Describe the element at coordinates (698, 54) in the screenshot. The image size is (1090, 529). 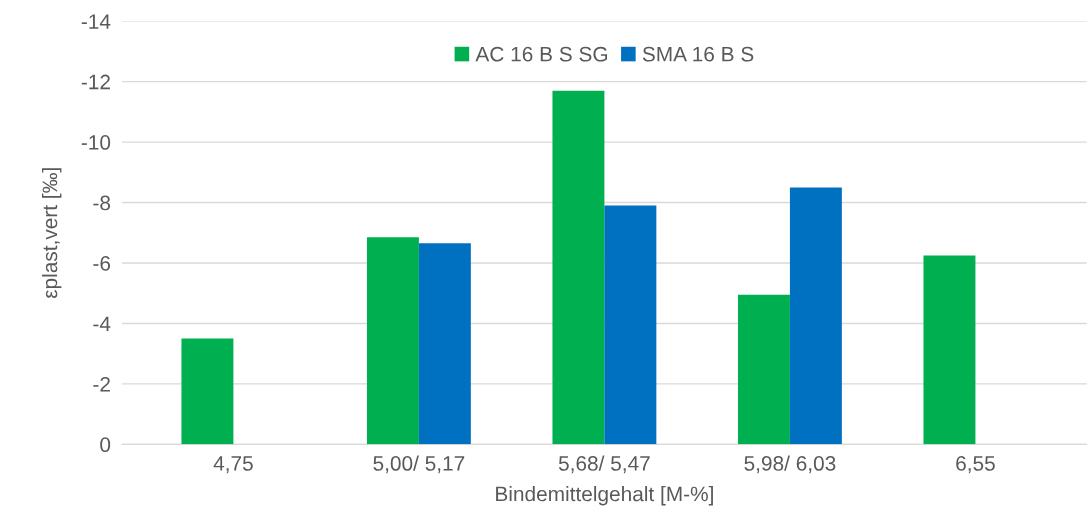
I see `legend-label: SMA 16 B S` at that location.